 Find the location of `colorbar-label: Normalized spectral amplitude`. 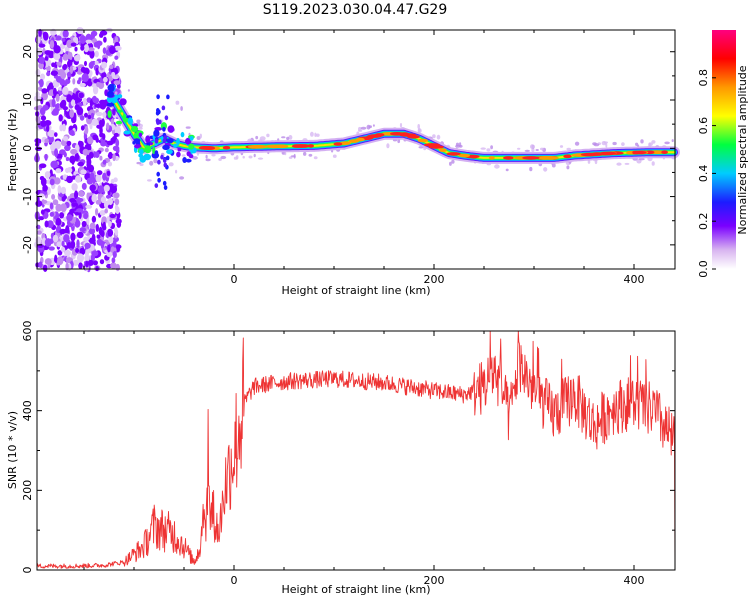

colorbar-label: Normalized spectral amplitude is located at coordinates (742, 149).